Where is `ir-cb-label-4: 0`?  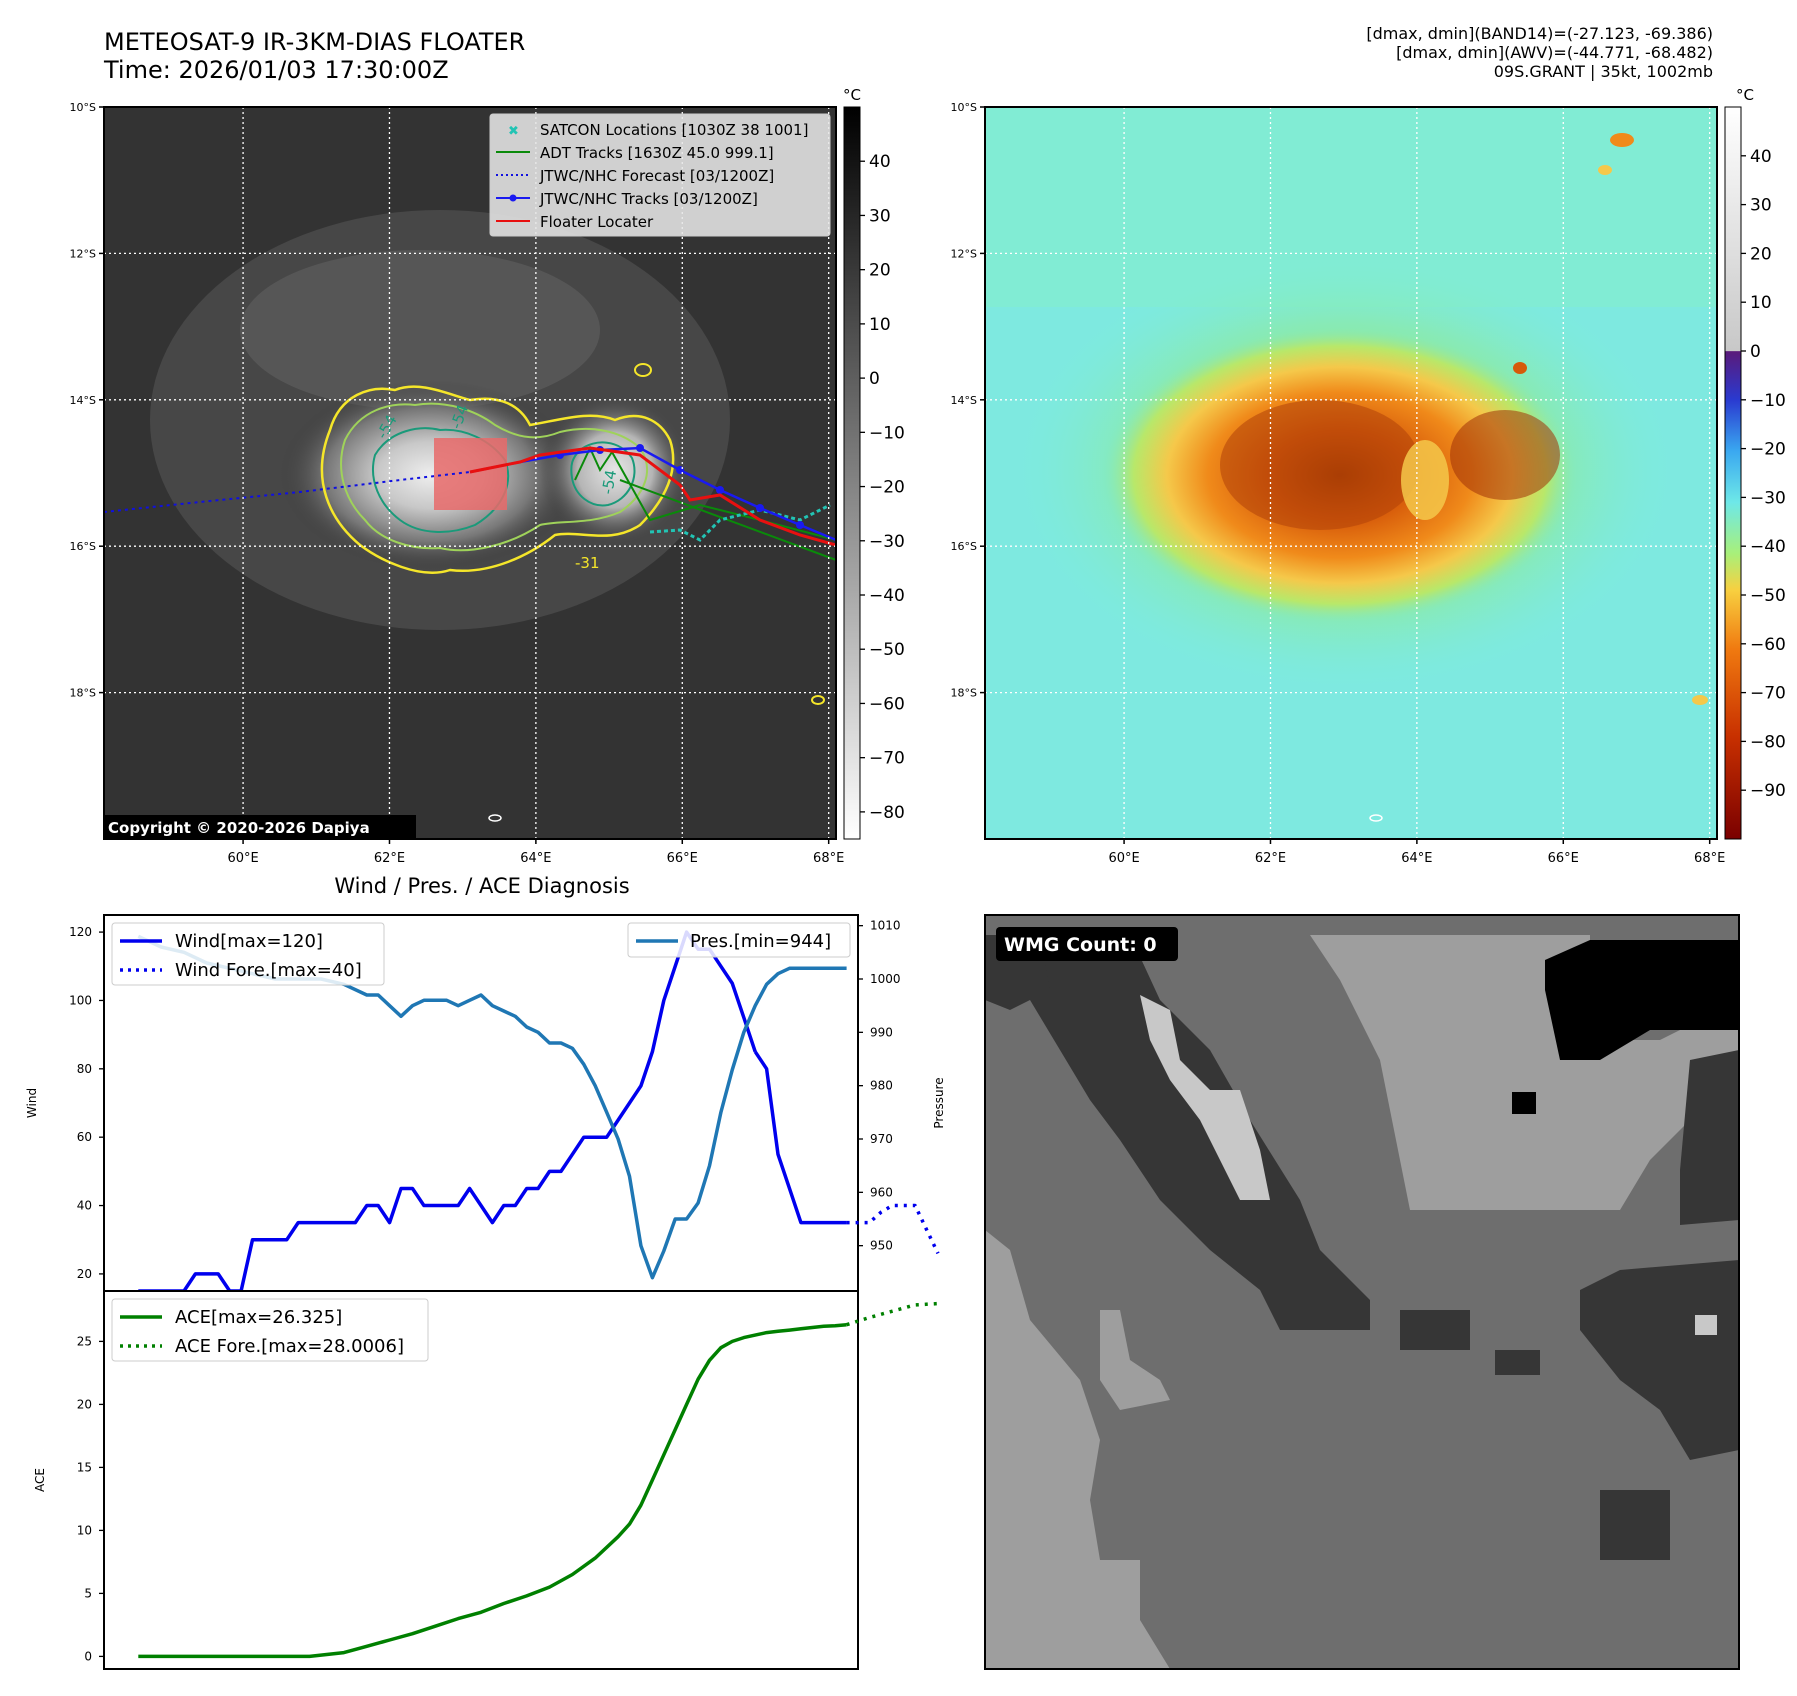
ir-cb-label-4: 0 is located at coordinates (874, 379).